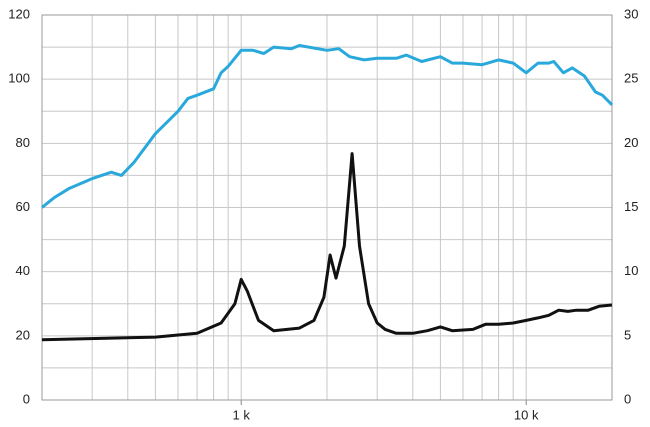  I want to click on y-tick-label: 120, so click(19, 13).